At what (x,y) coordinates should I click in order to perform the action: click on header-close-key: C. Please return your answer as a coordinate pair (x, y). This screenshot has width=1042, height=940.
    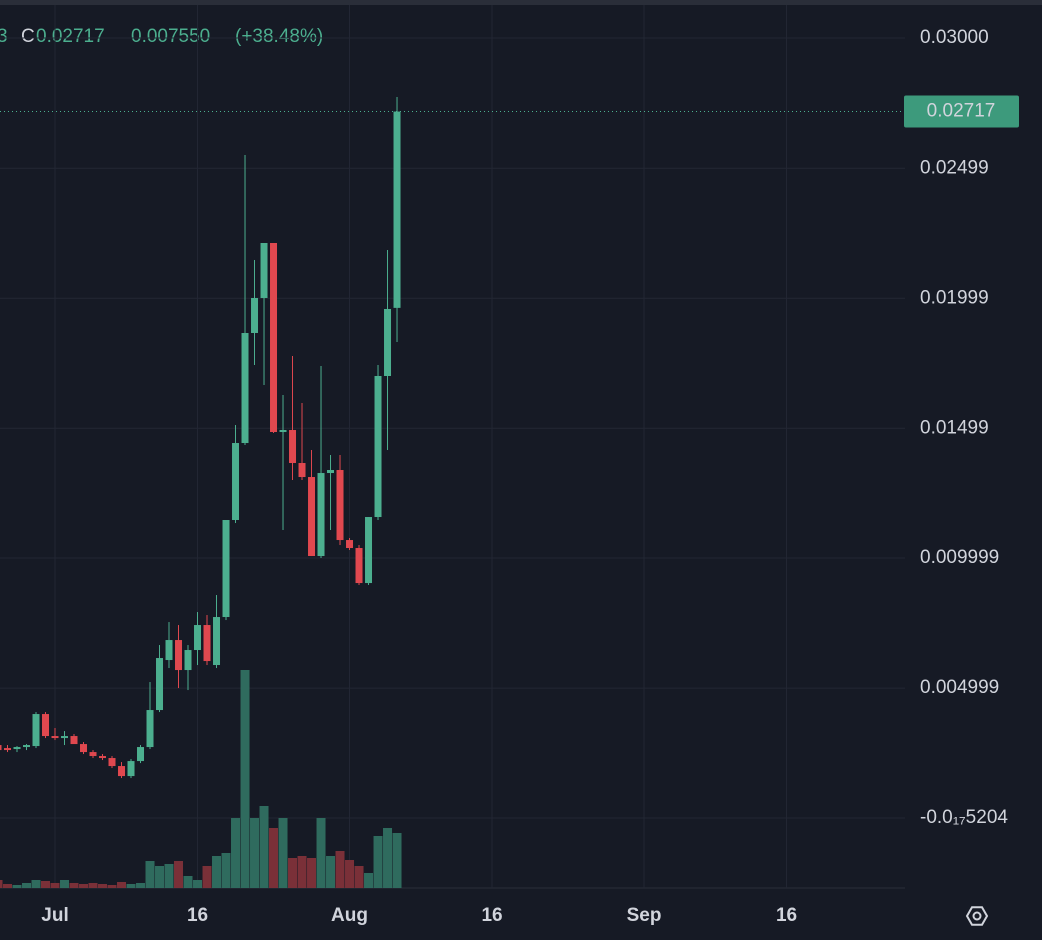
    Looking at the image, I should click on (28, 36).